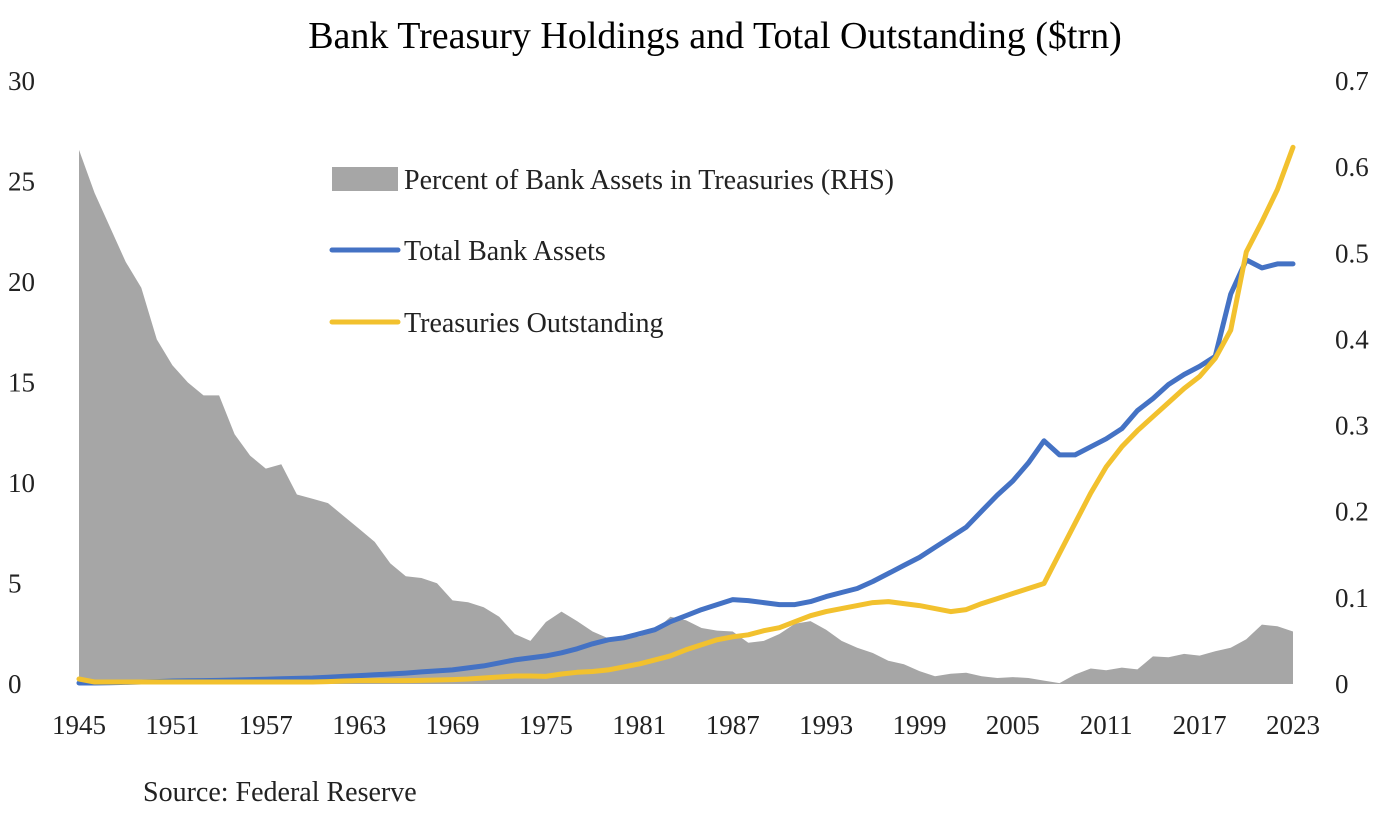 The image size is (1392, 818). What do you see at coordinates (21, 81) in the screenshot?
I see `left-axis-tick-label: 30` at bounding box center [21, 81].